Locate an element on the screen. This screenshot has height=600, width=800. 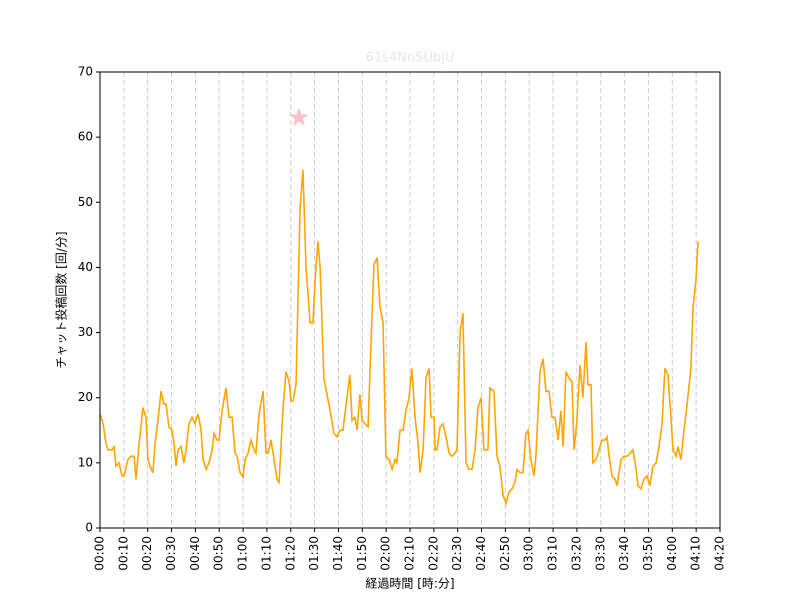
x-tick-label: 01:10 is located at coordinates (266, 553).